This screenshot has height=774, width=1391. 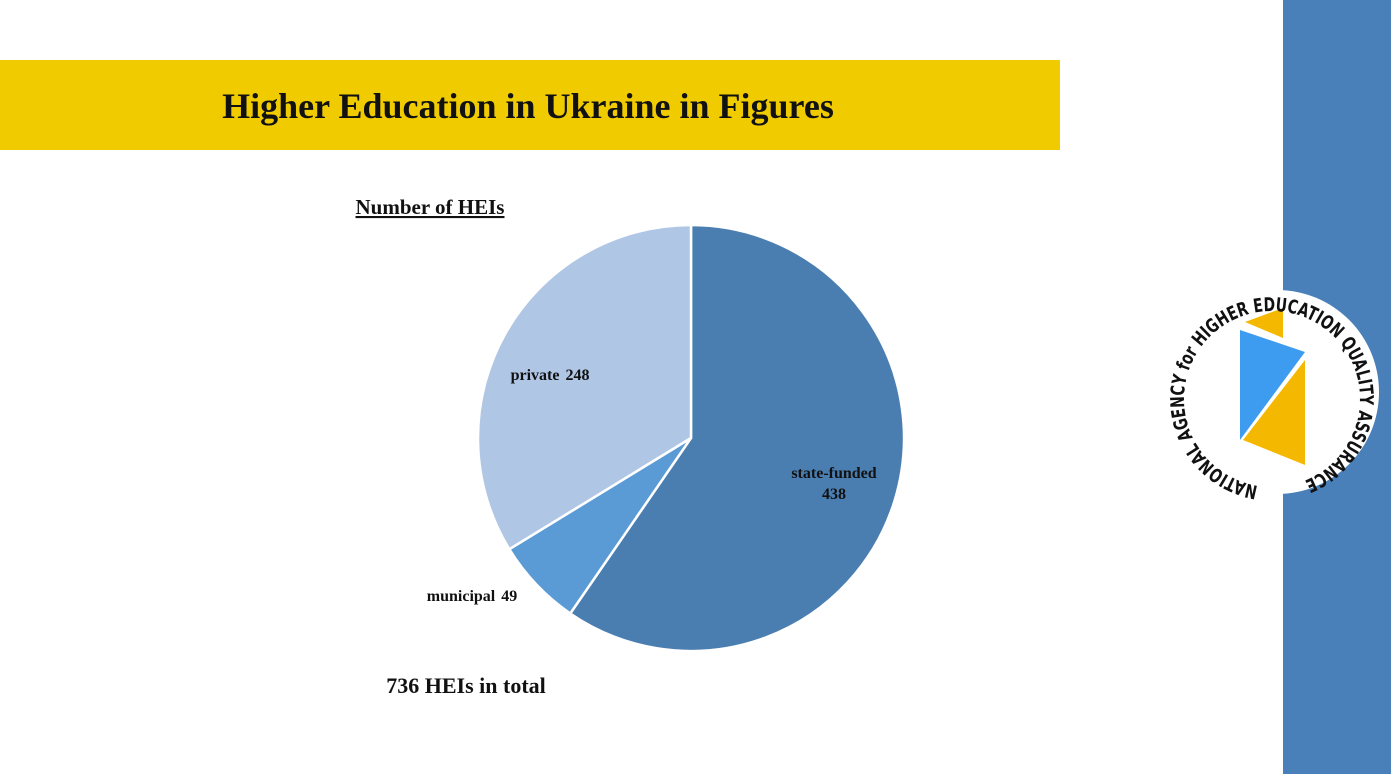 I want to click on header-band, so click(x=530, y=105).